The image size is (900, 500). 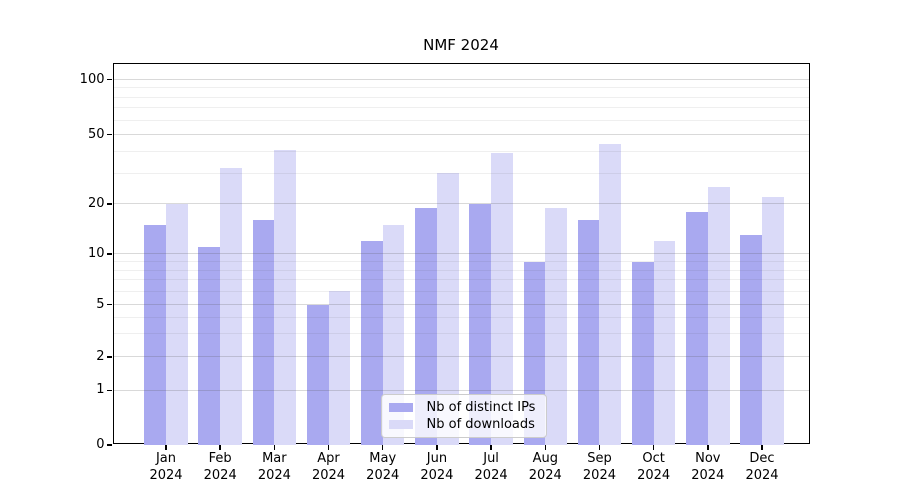 What do you see at coordinates (383, 467) in the screenshot?
I see `x-tick-label: May 2024` at bounding box center [383, 467].